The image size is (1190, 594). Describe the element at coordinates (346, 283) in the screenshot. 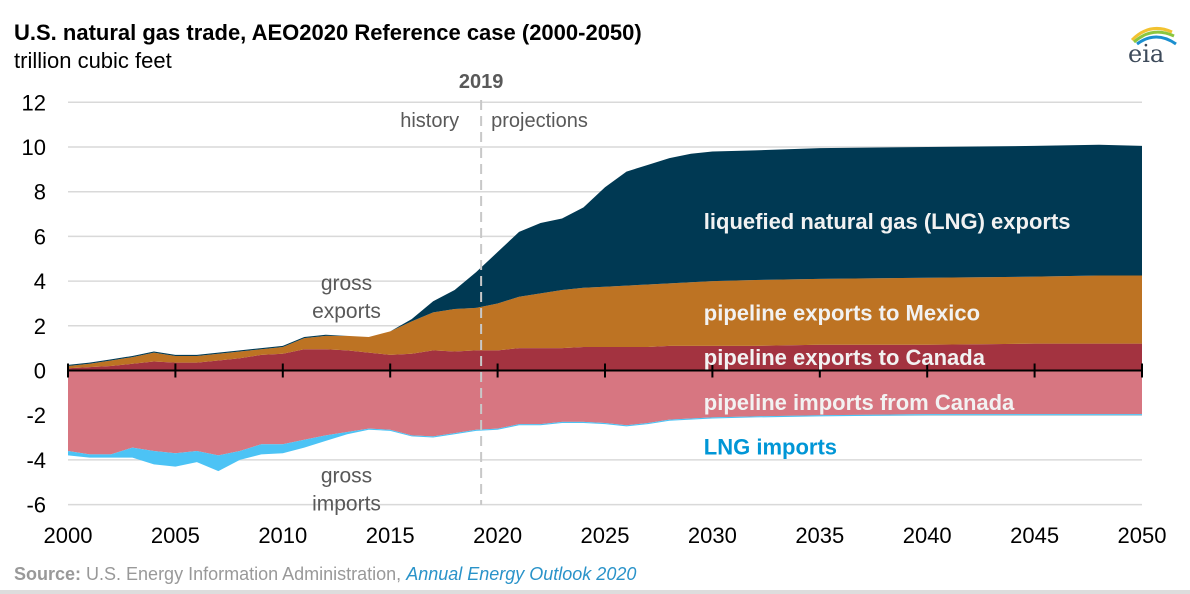

I see `gross-exports-label: gross` at that location.